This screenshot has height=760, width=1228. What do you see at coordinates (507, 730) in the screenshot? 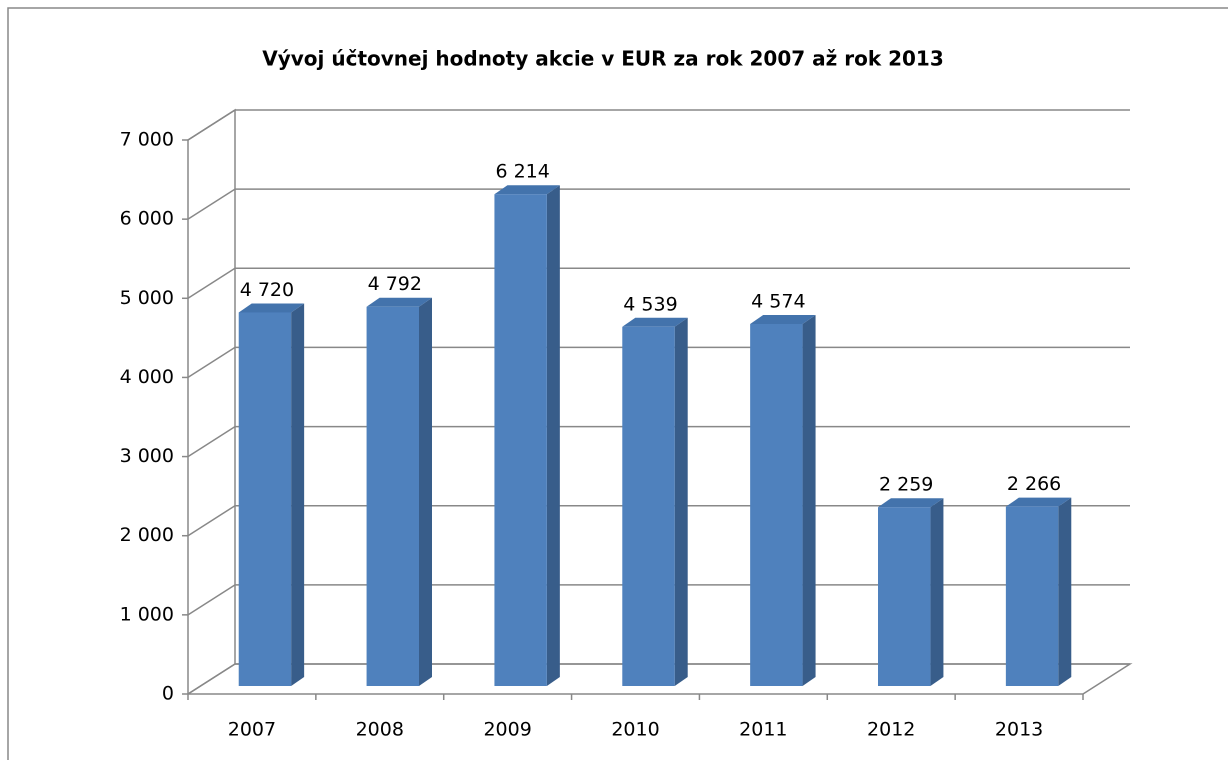
I see `x-tick-label: 2009` at bounding box center [507, 730].